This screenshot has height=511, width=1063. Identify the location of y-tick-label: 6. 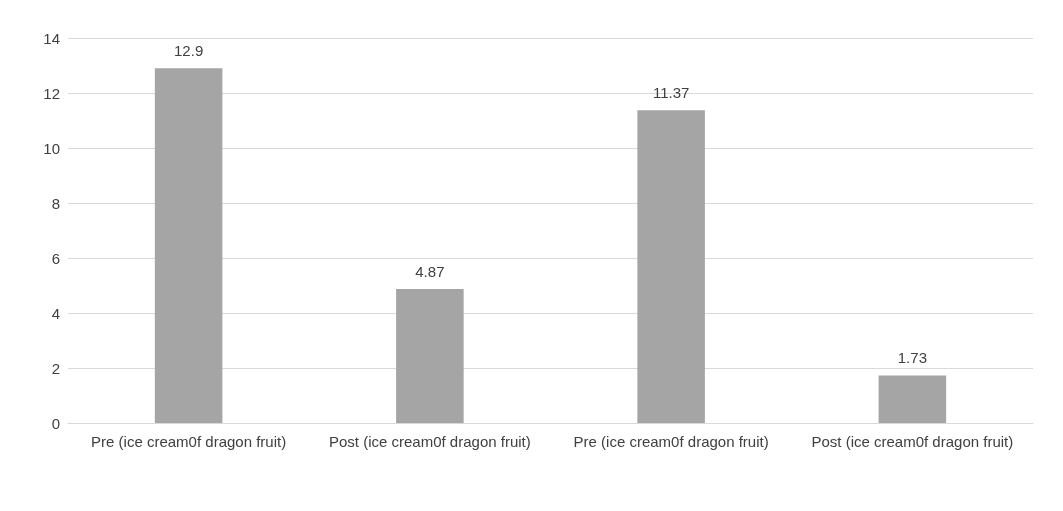
(55, 258).